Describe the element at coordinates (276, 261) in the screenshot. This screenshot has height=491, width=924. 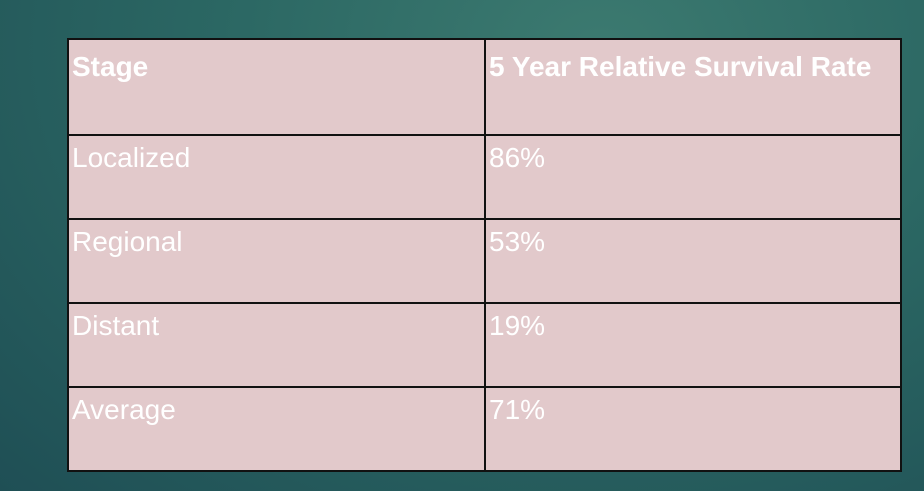
I see `cell: Regional` at that location.